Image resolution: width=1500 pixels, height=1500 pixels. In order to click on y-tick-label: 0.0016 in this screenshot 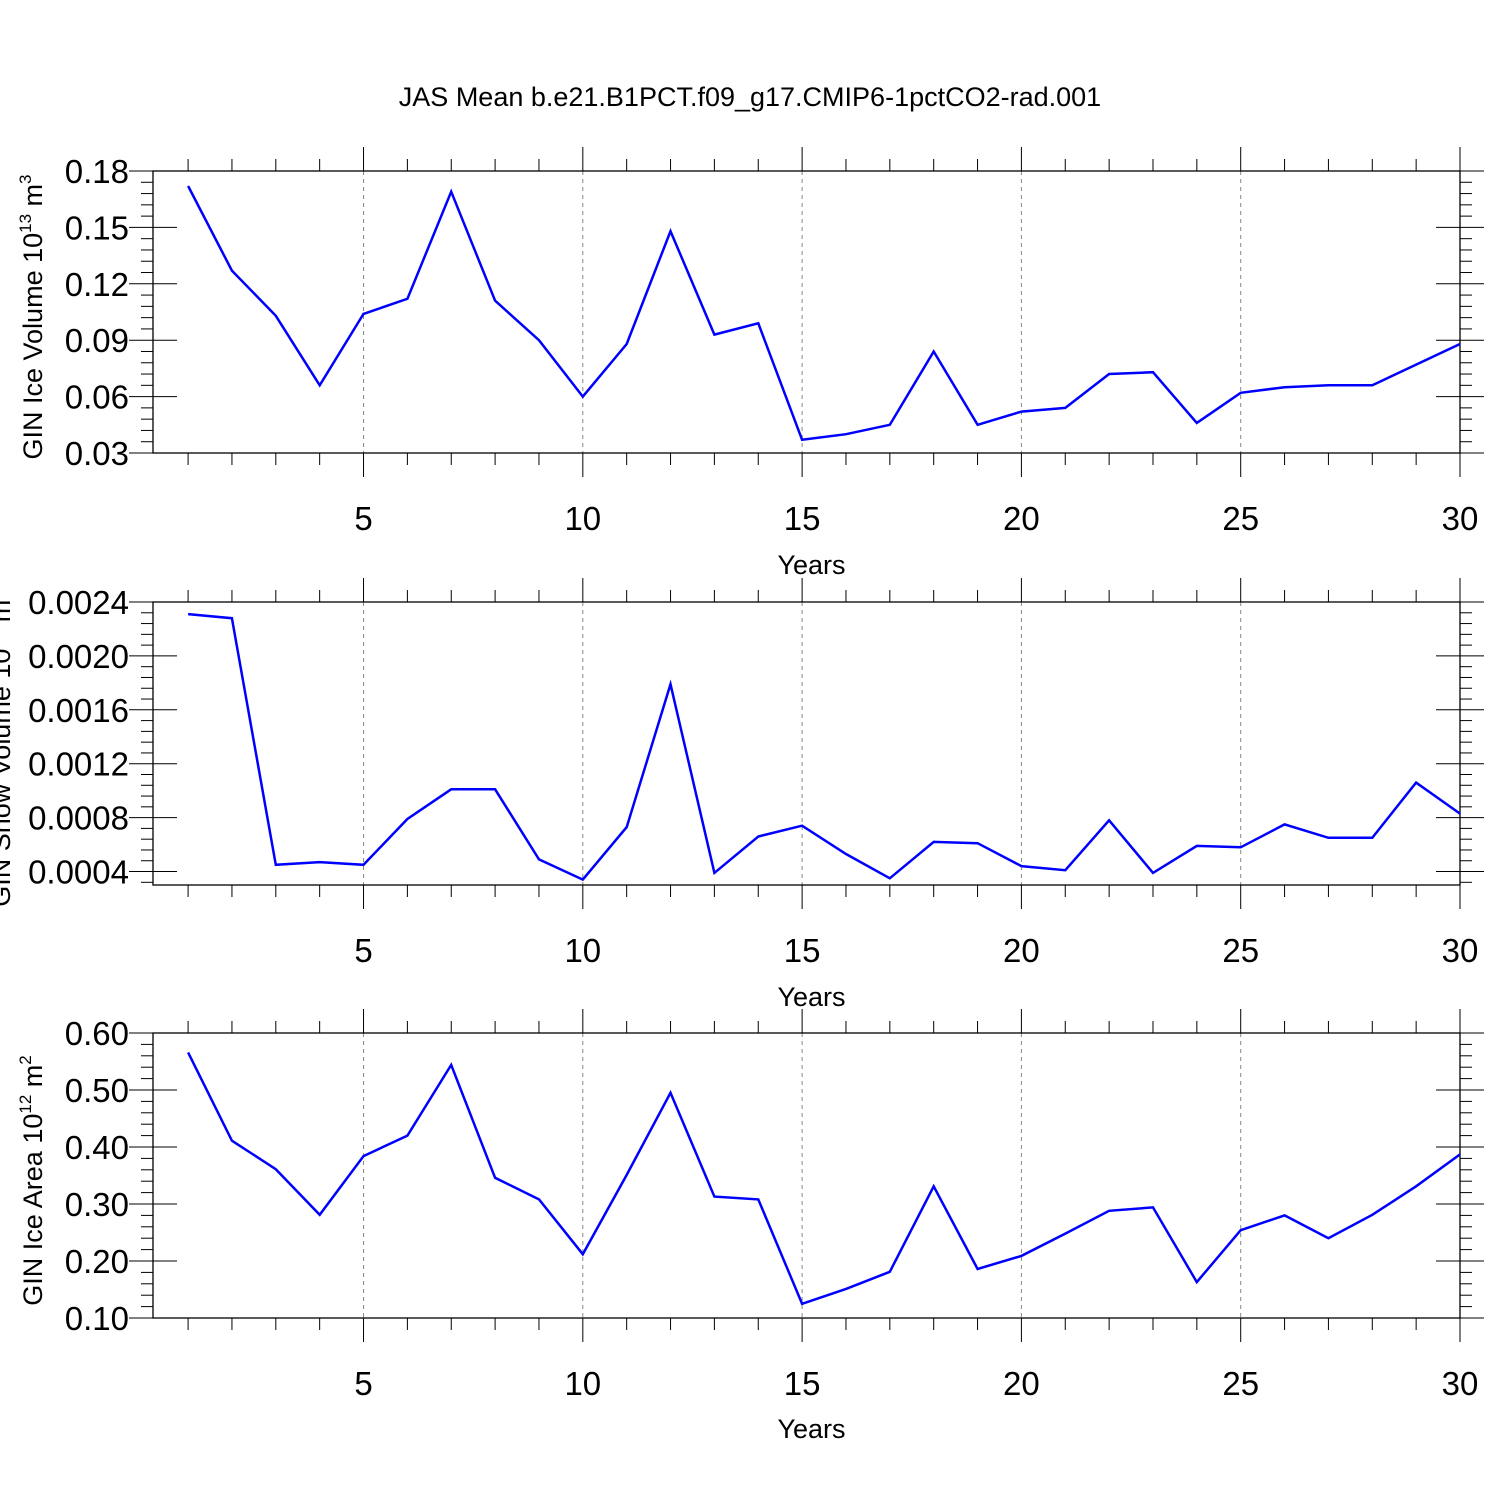, I will do `click(78, 710)`.